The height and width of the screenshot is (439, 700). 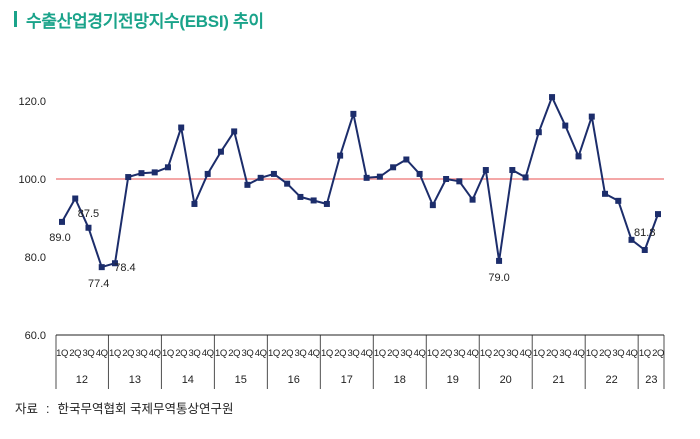 I want to click on title-accent-bar, so click(x=15, y=19).